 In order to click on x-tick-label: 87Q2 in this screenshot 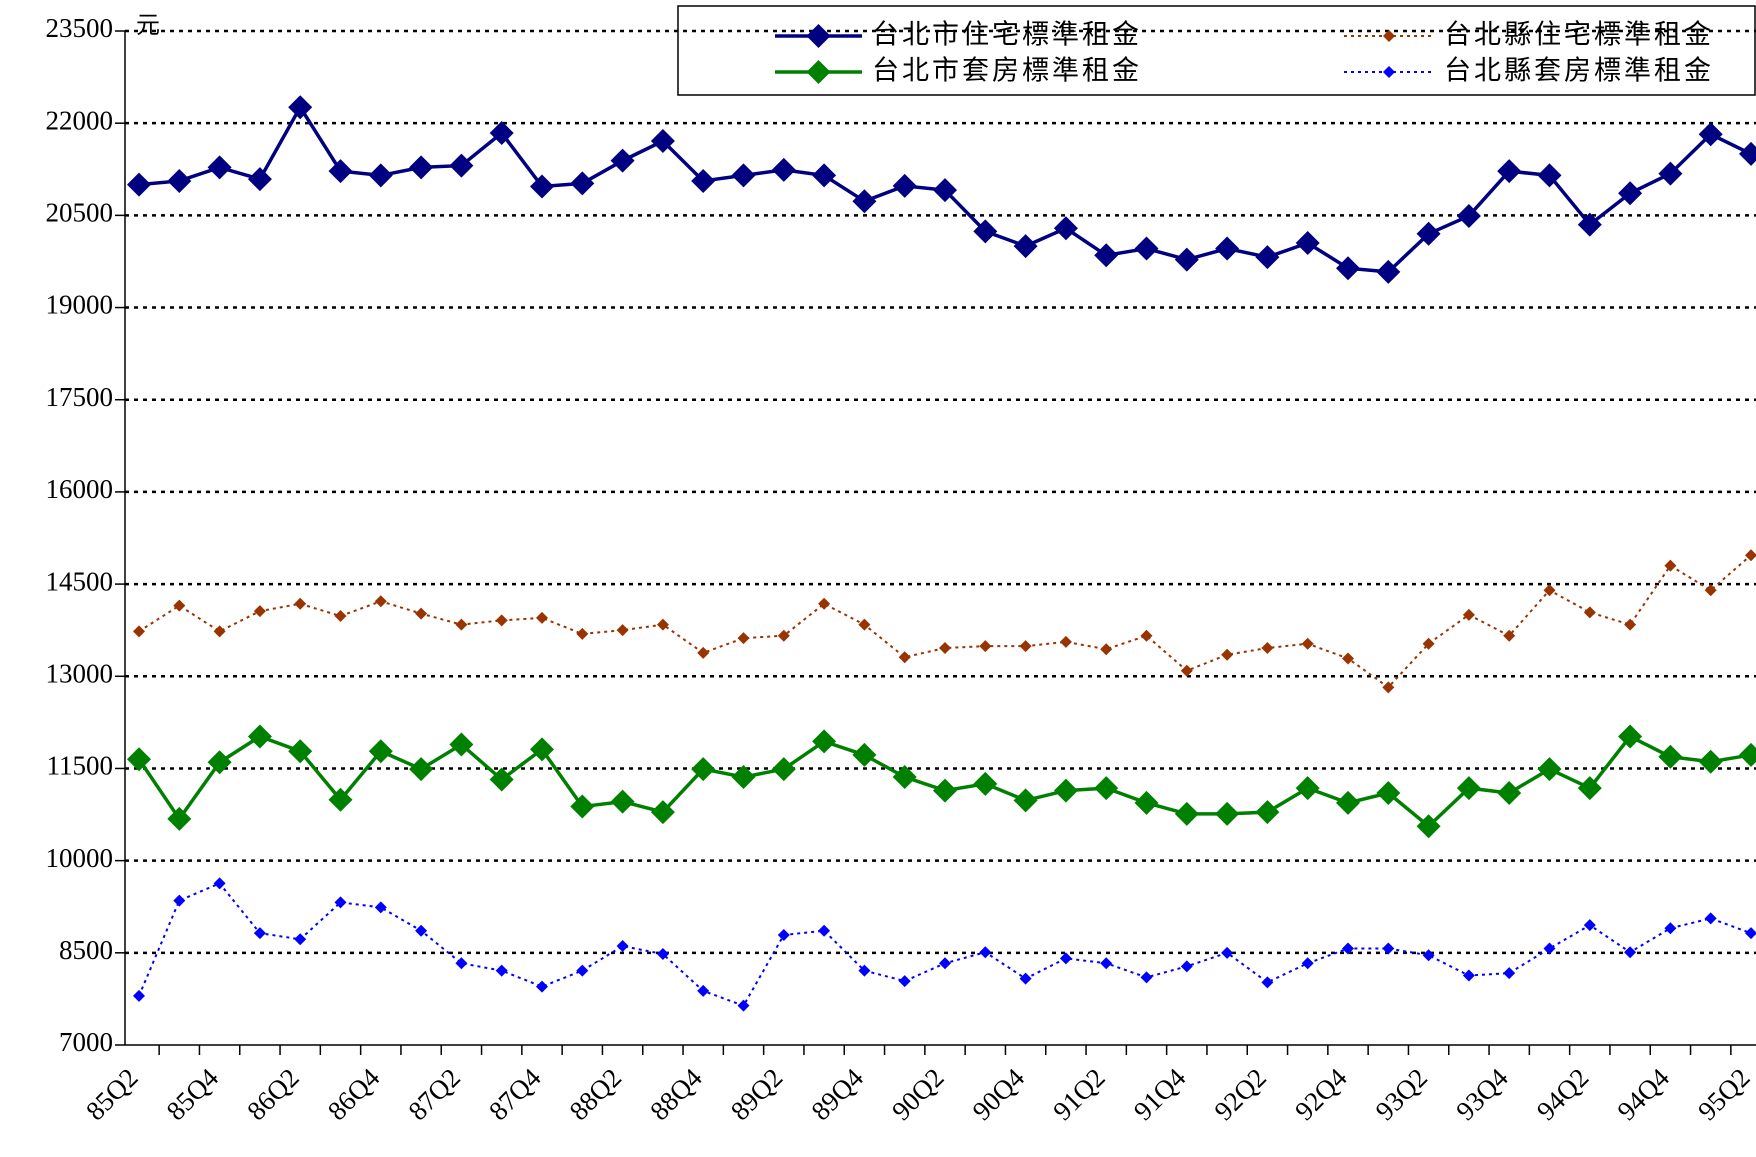, I will do `click(434, 1094)`.